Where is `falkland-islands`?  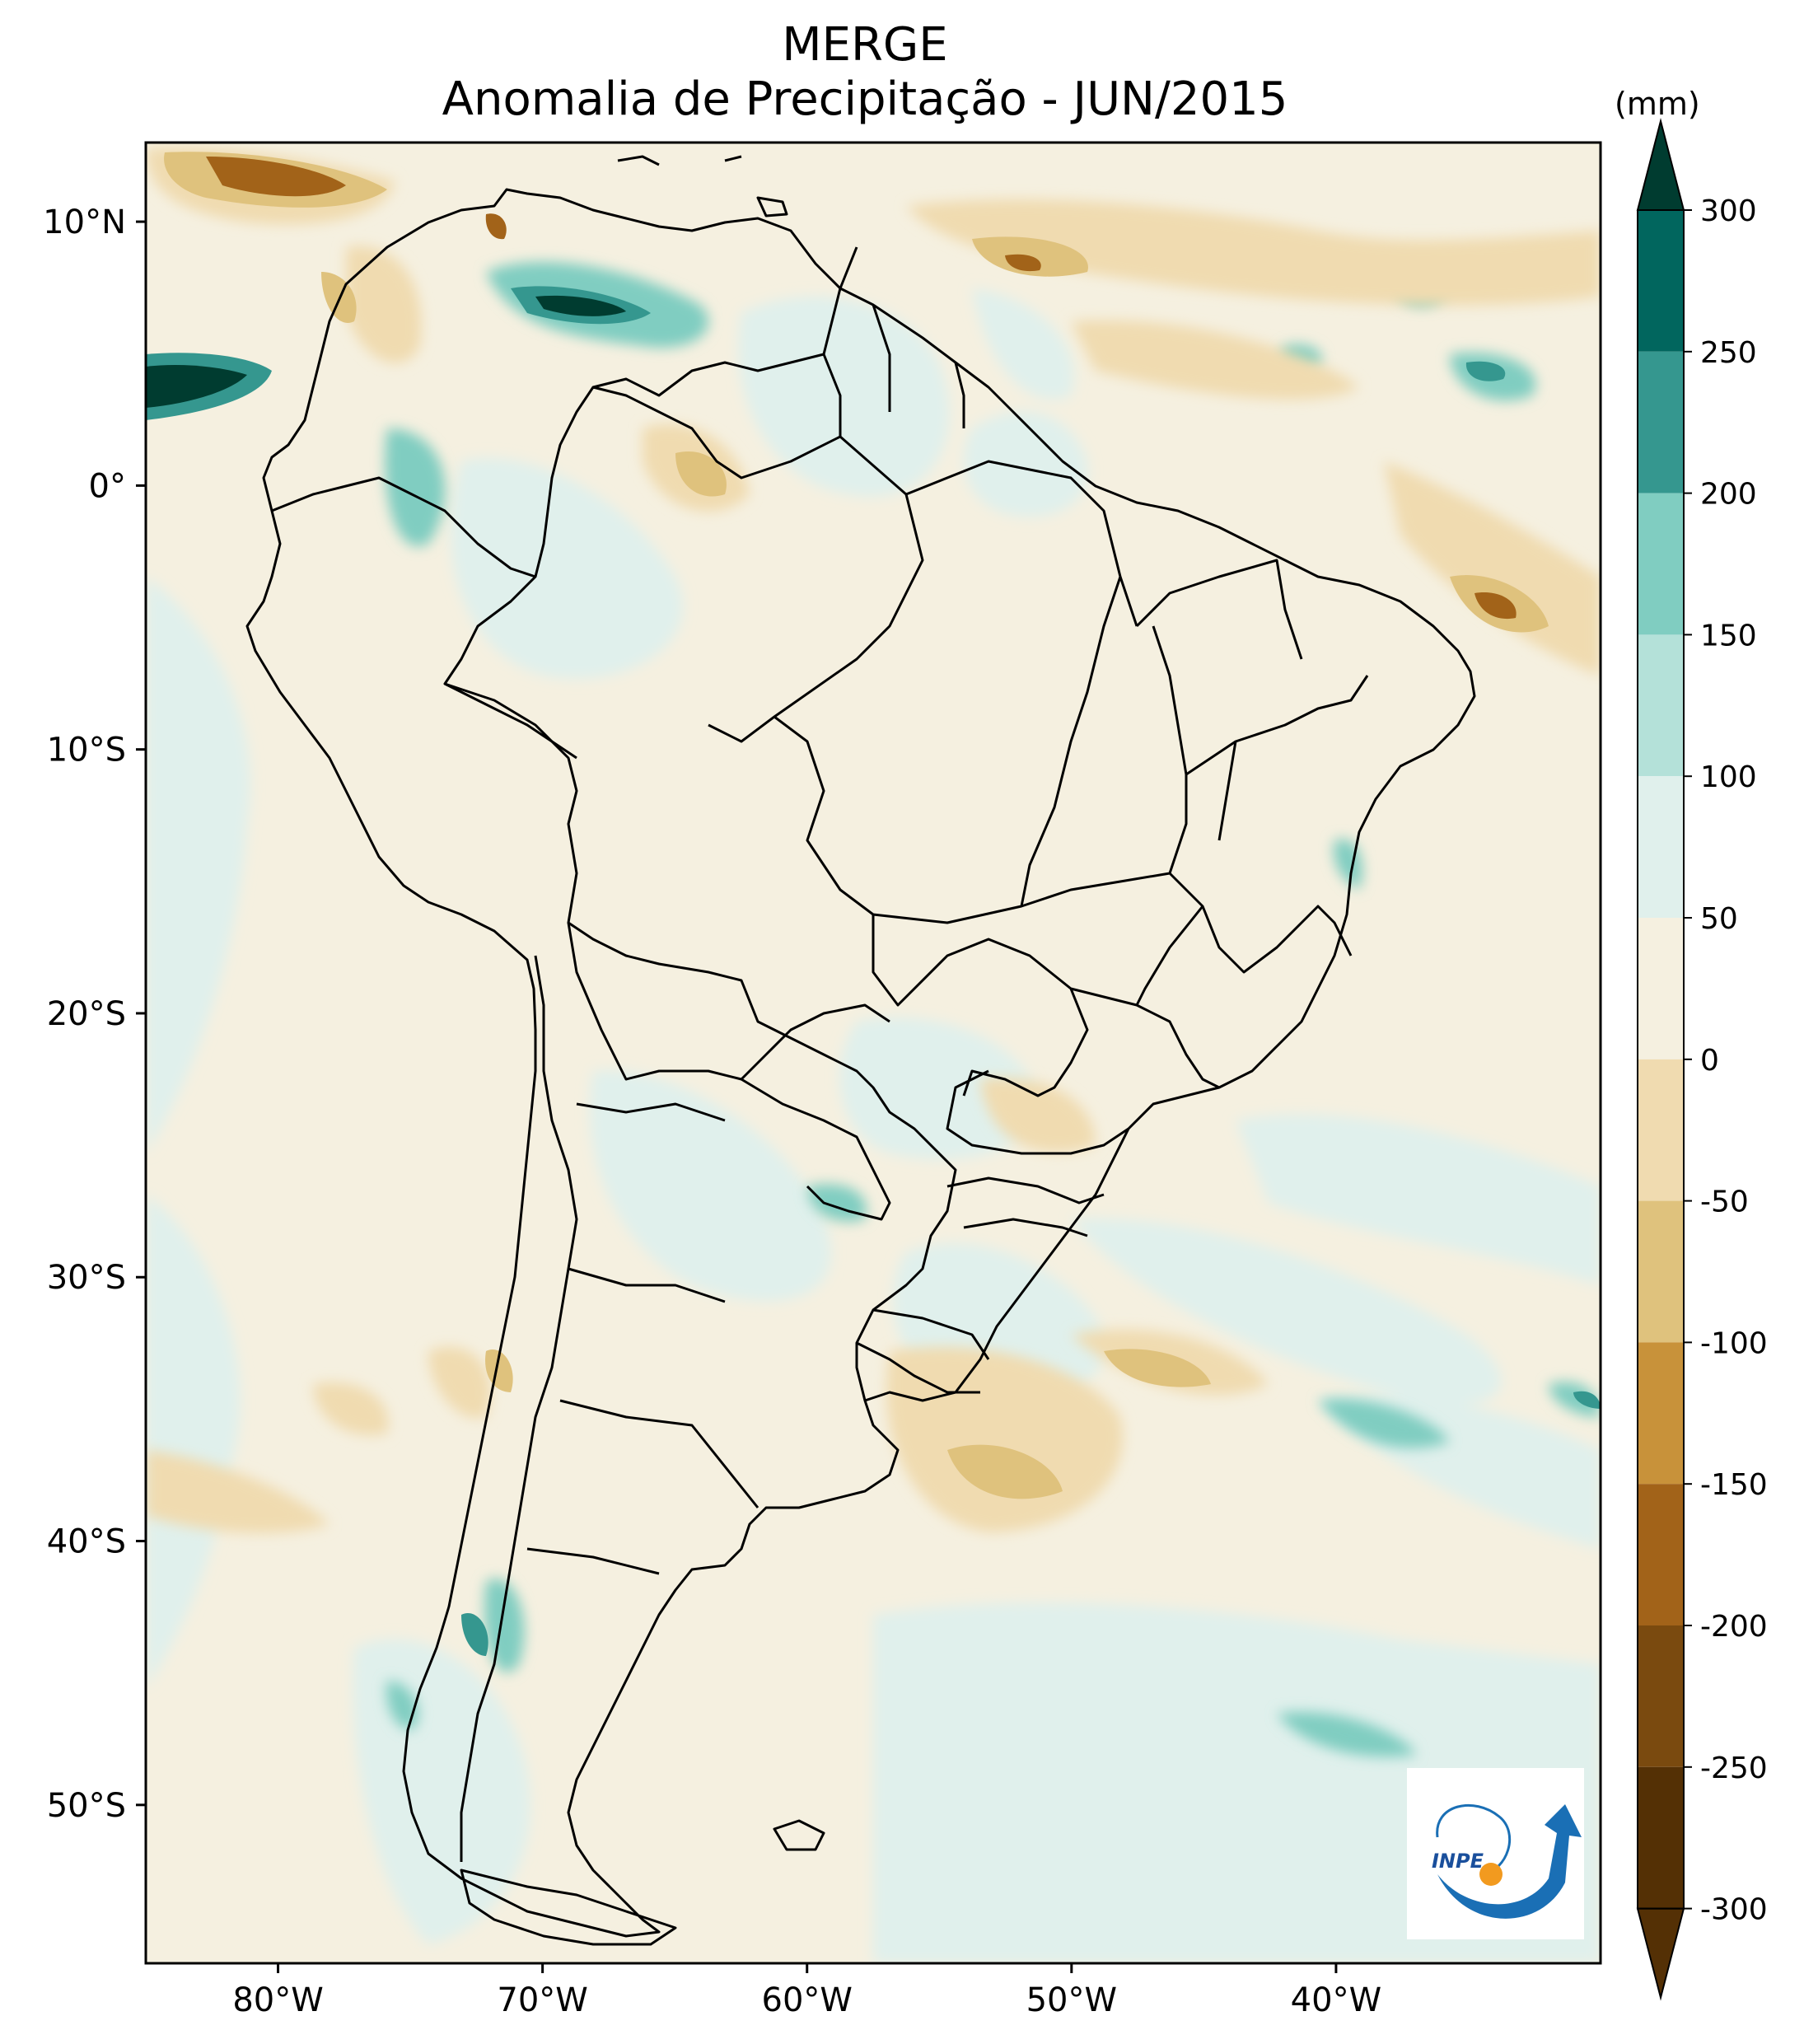
falkland-islands is located at coordinates (799, 1835).